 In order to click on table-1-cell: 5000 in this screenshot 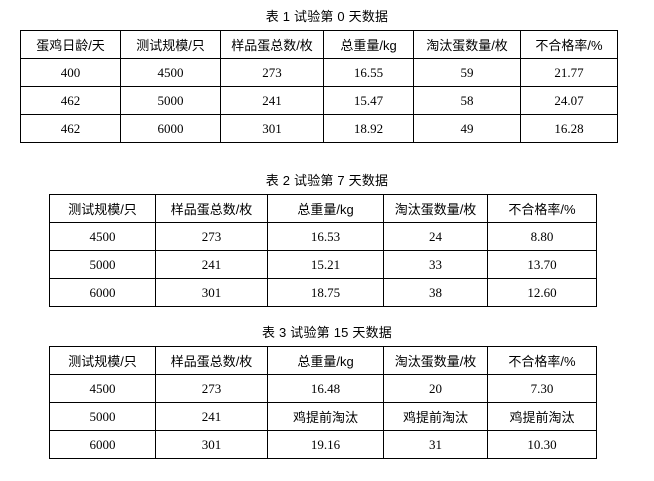, I will do `click(170, 100)`.